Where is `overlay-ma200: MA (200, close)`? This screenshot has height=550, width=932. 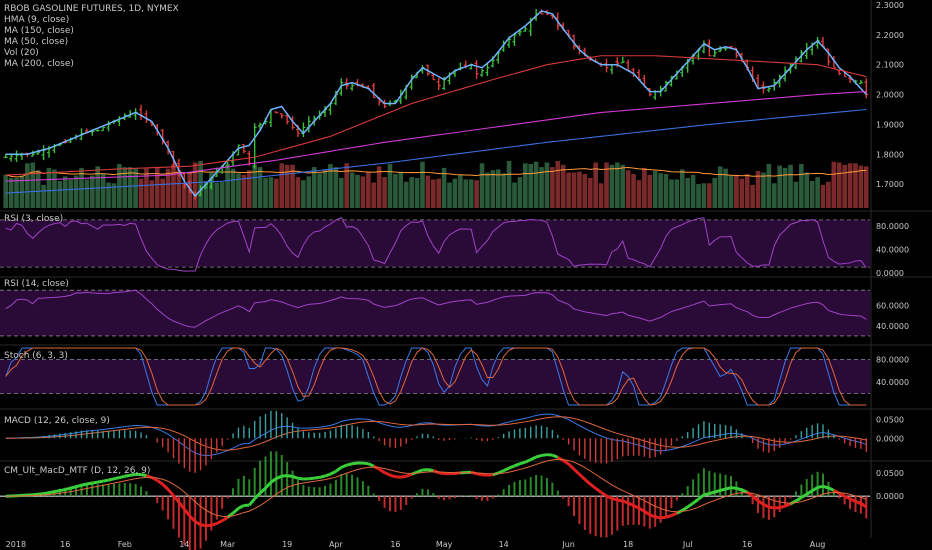 overlay-ma200: MA (200, close) is located at coordinates (39, 64).